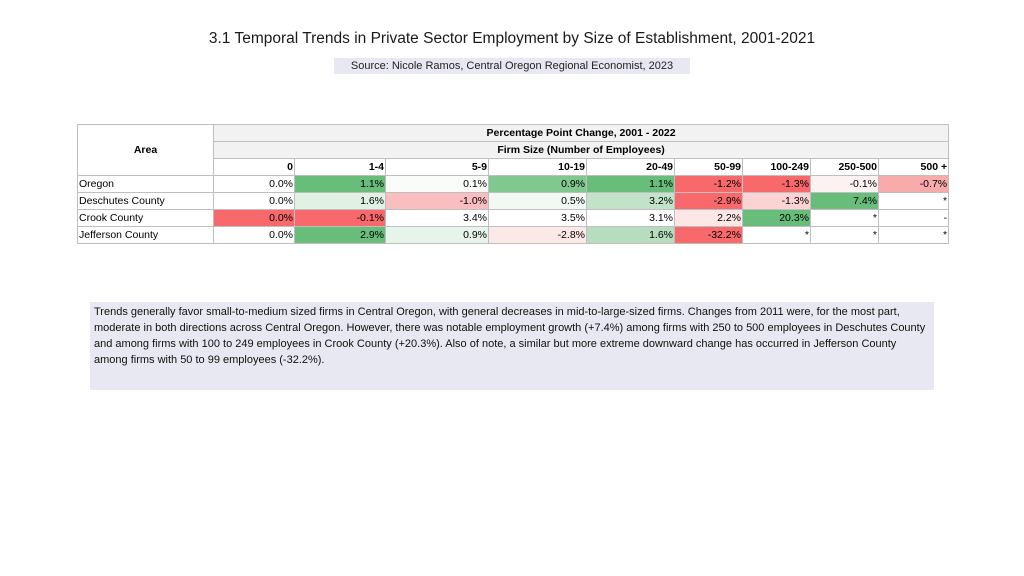 The width and height of the screenshot is (1024, 576). Describe the element at coordinates (913, 184) in the screenshot. I see `value-cell: -0.7%` at that location.